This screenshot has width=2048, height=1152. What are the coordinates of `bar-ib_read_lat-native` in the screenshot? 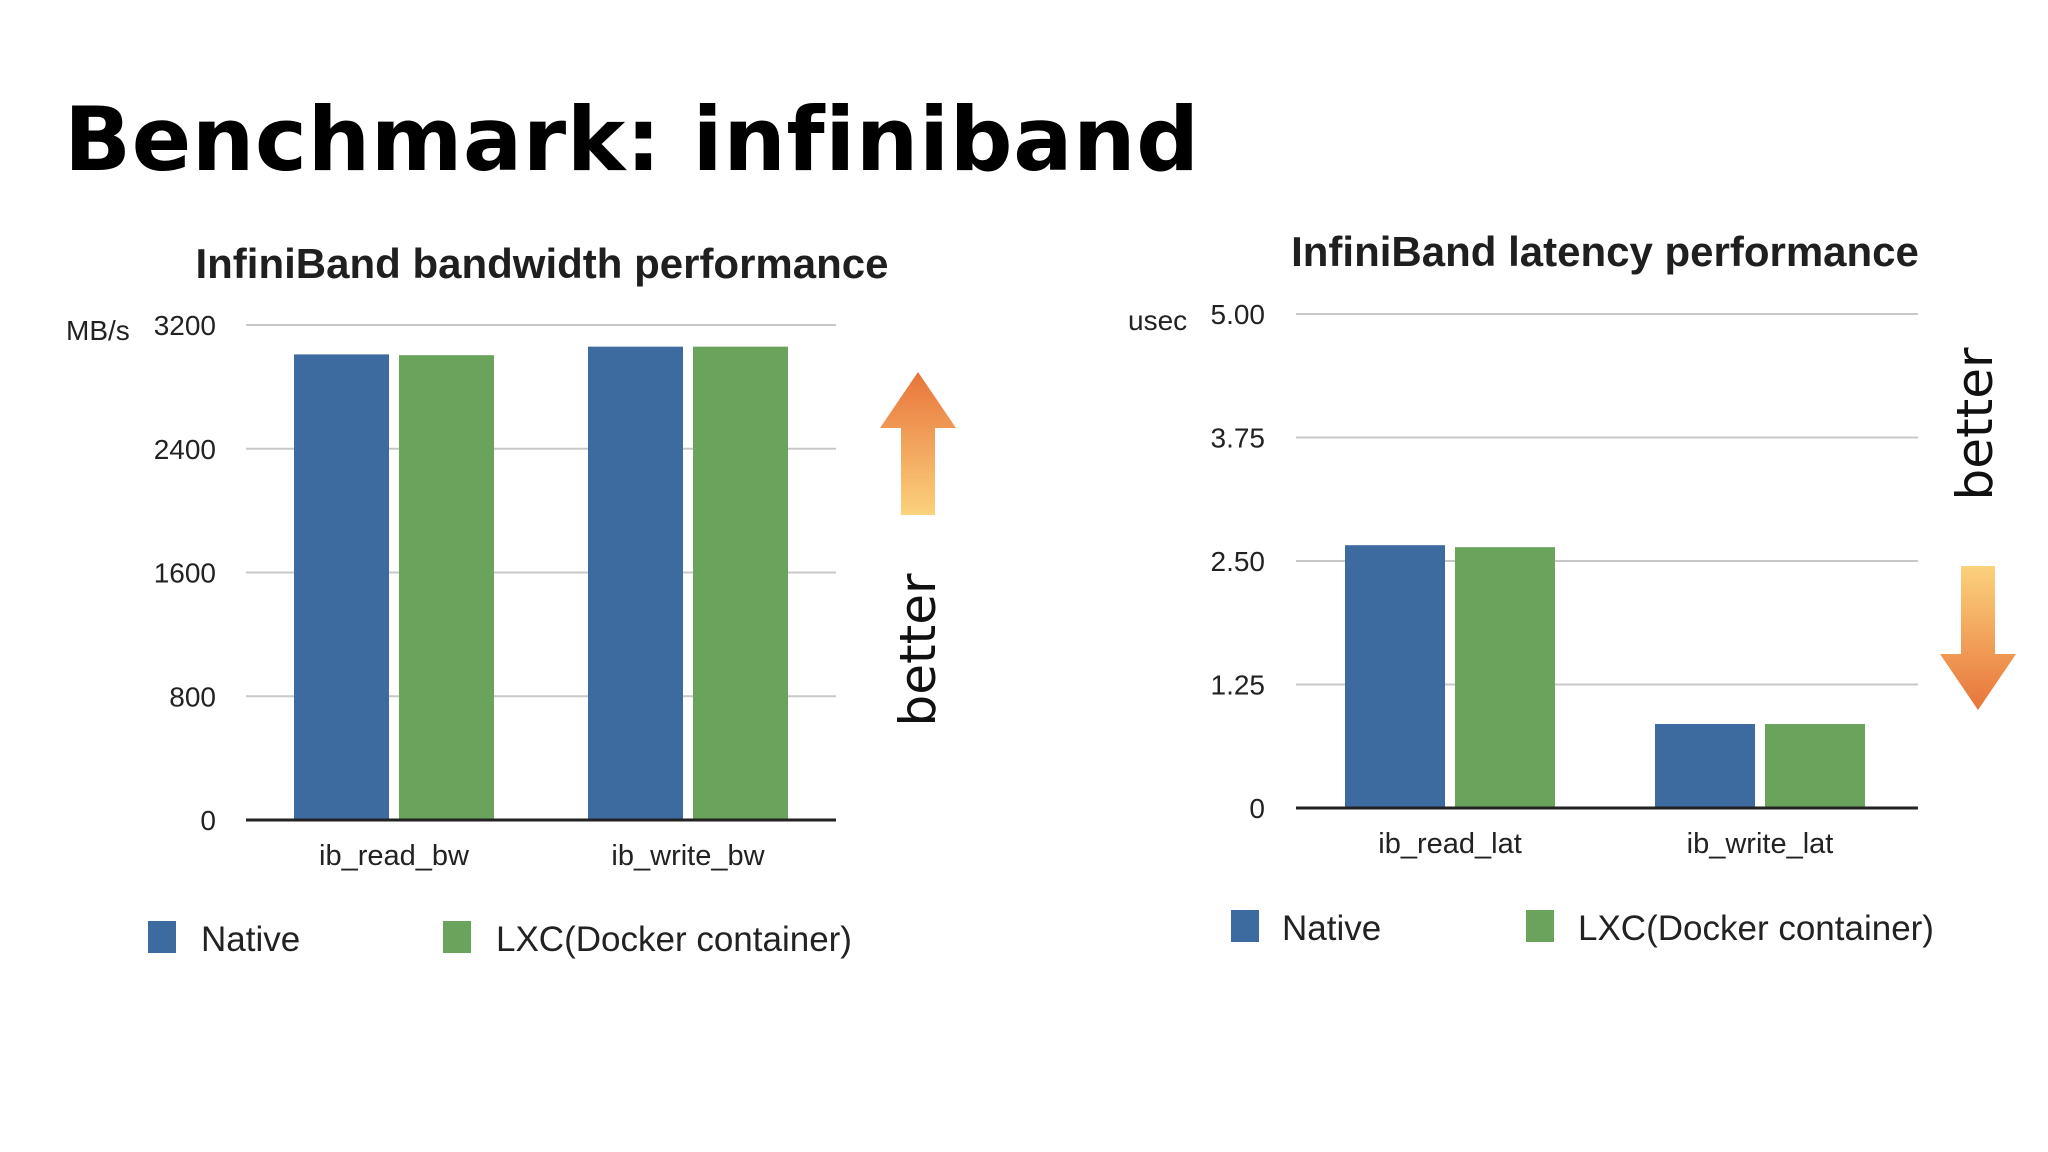 It's located at (1395, 676).